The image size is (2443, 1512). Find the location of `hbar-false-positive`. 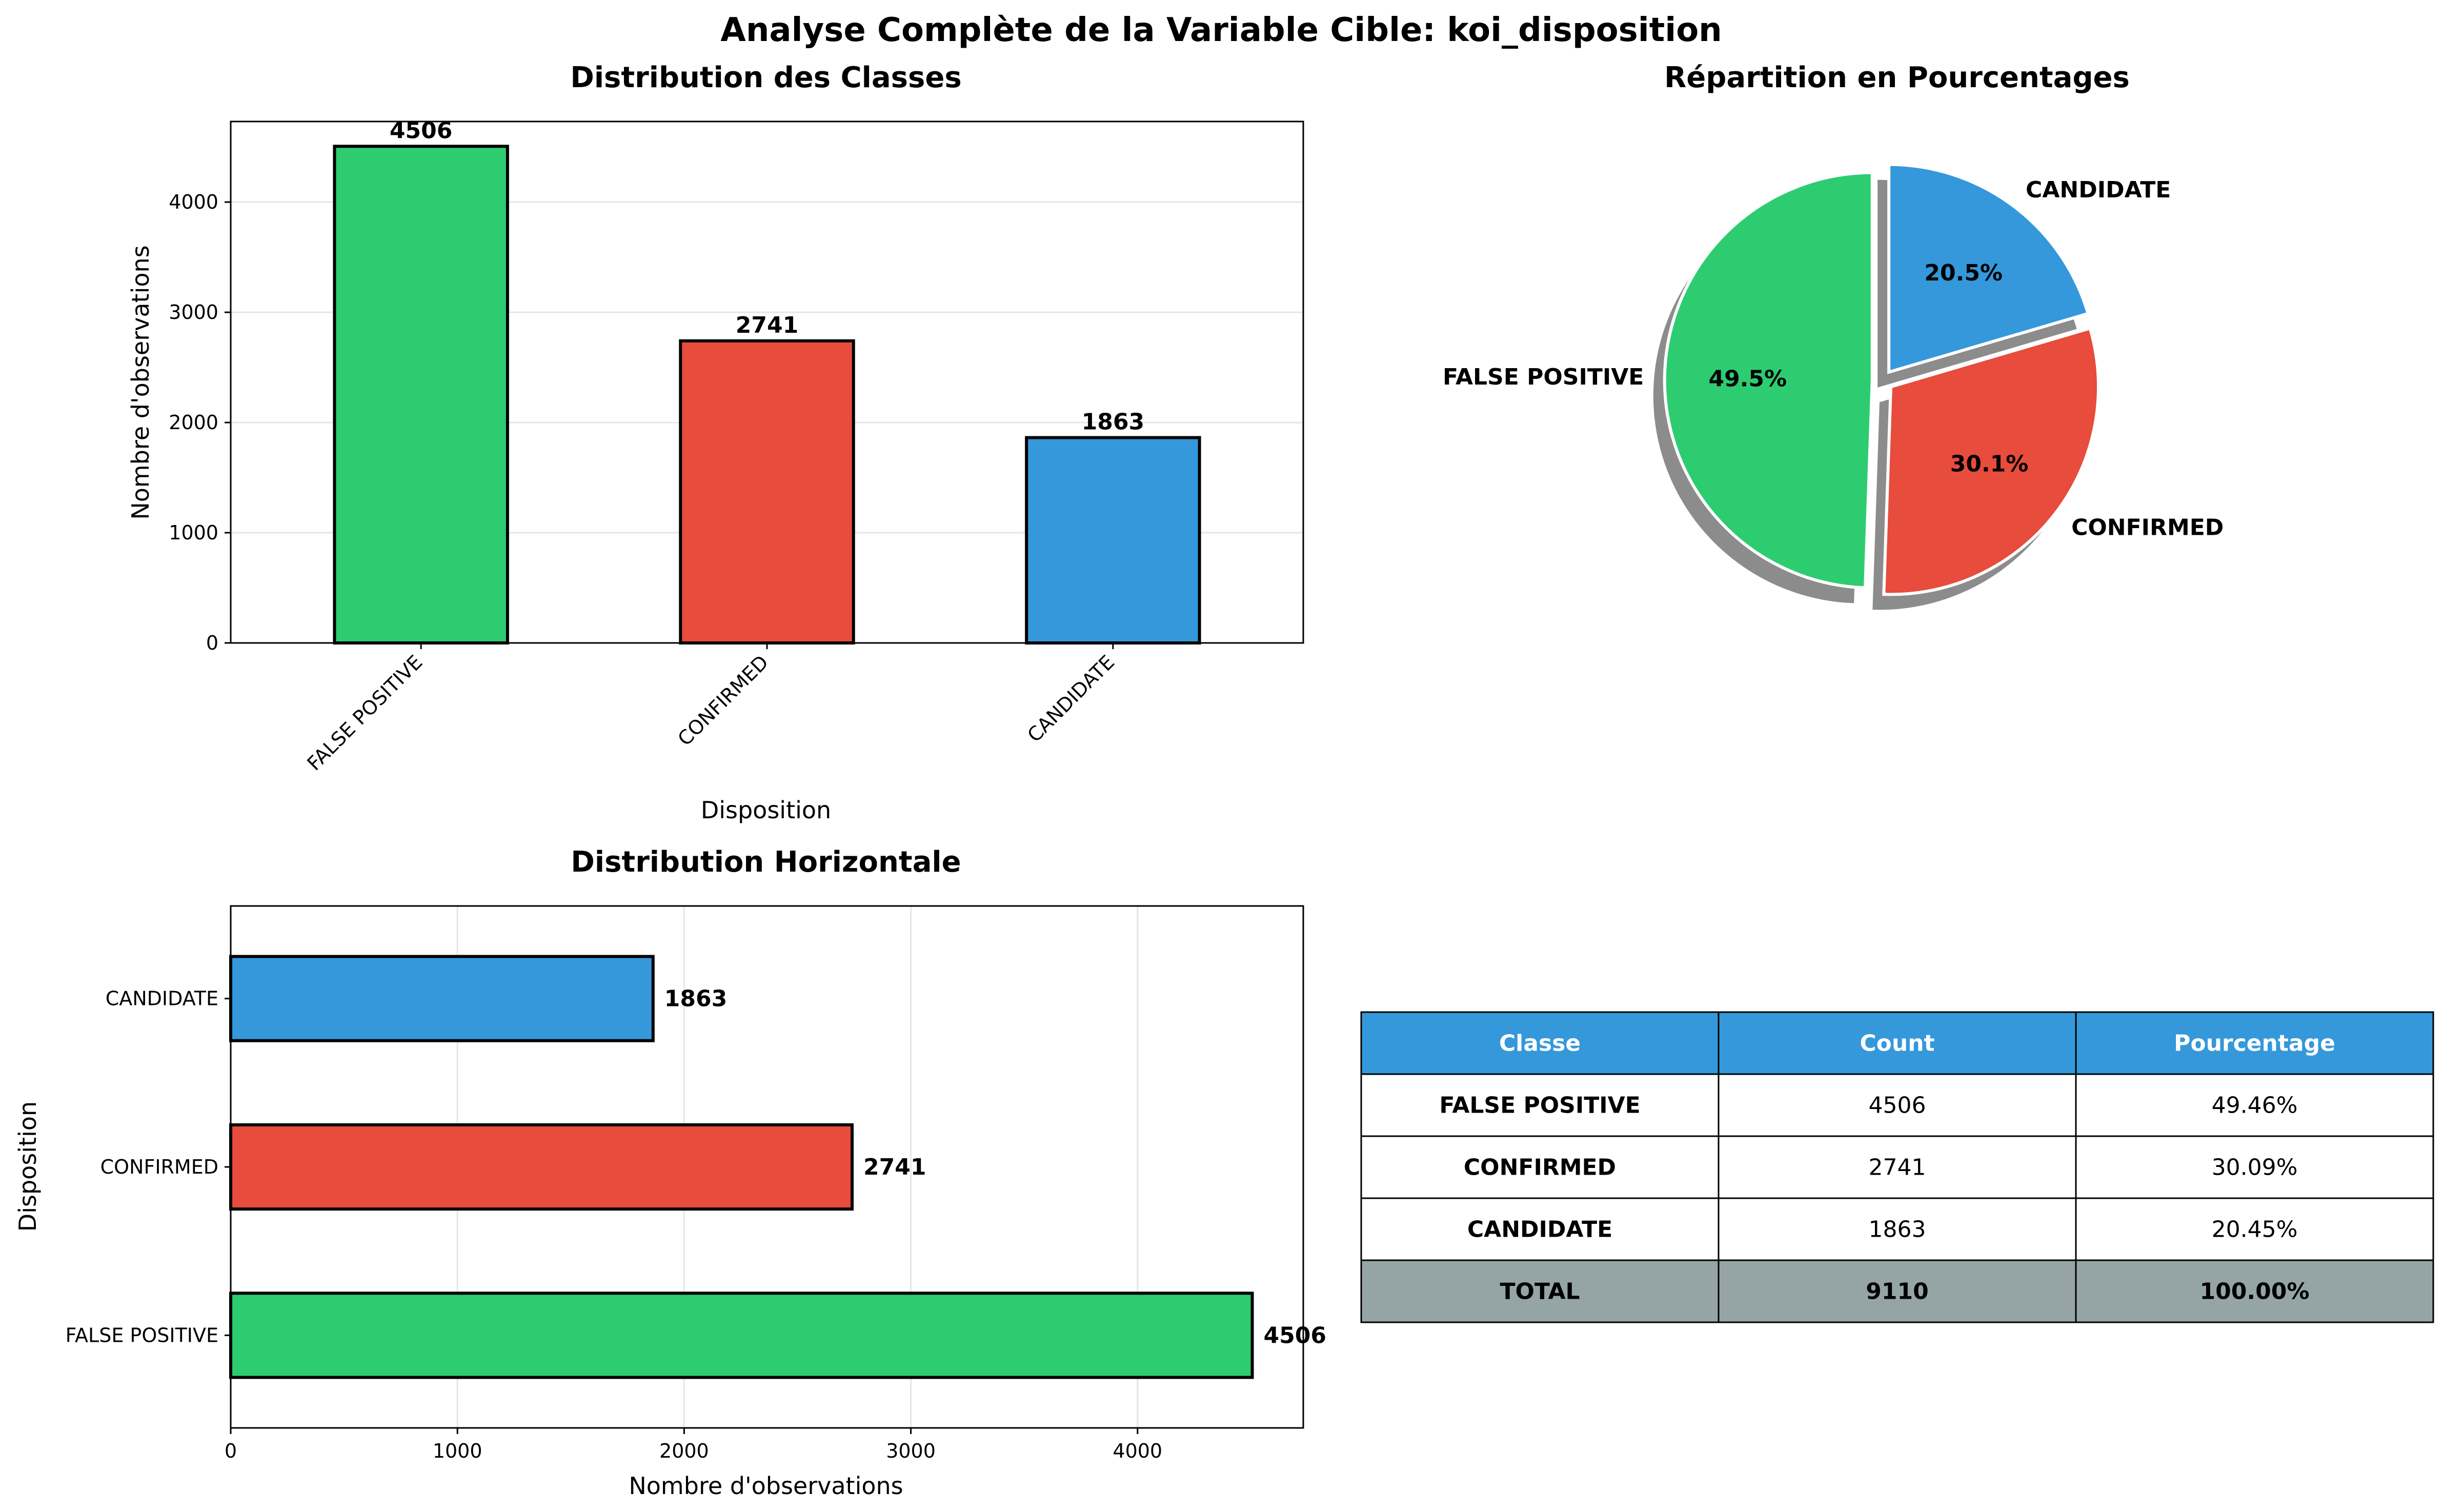

hbar-false-positive is located at coordinates (741, 1335).